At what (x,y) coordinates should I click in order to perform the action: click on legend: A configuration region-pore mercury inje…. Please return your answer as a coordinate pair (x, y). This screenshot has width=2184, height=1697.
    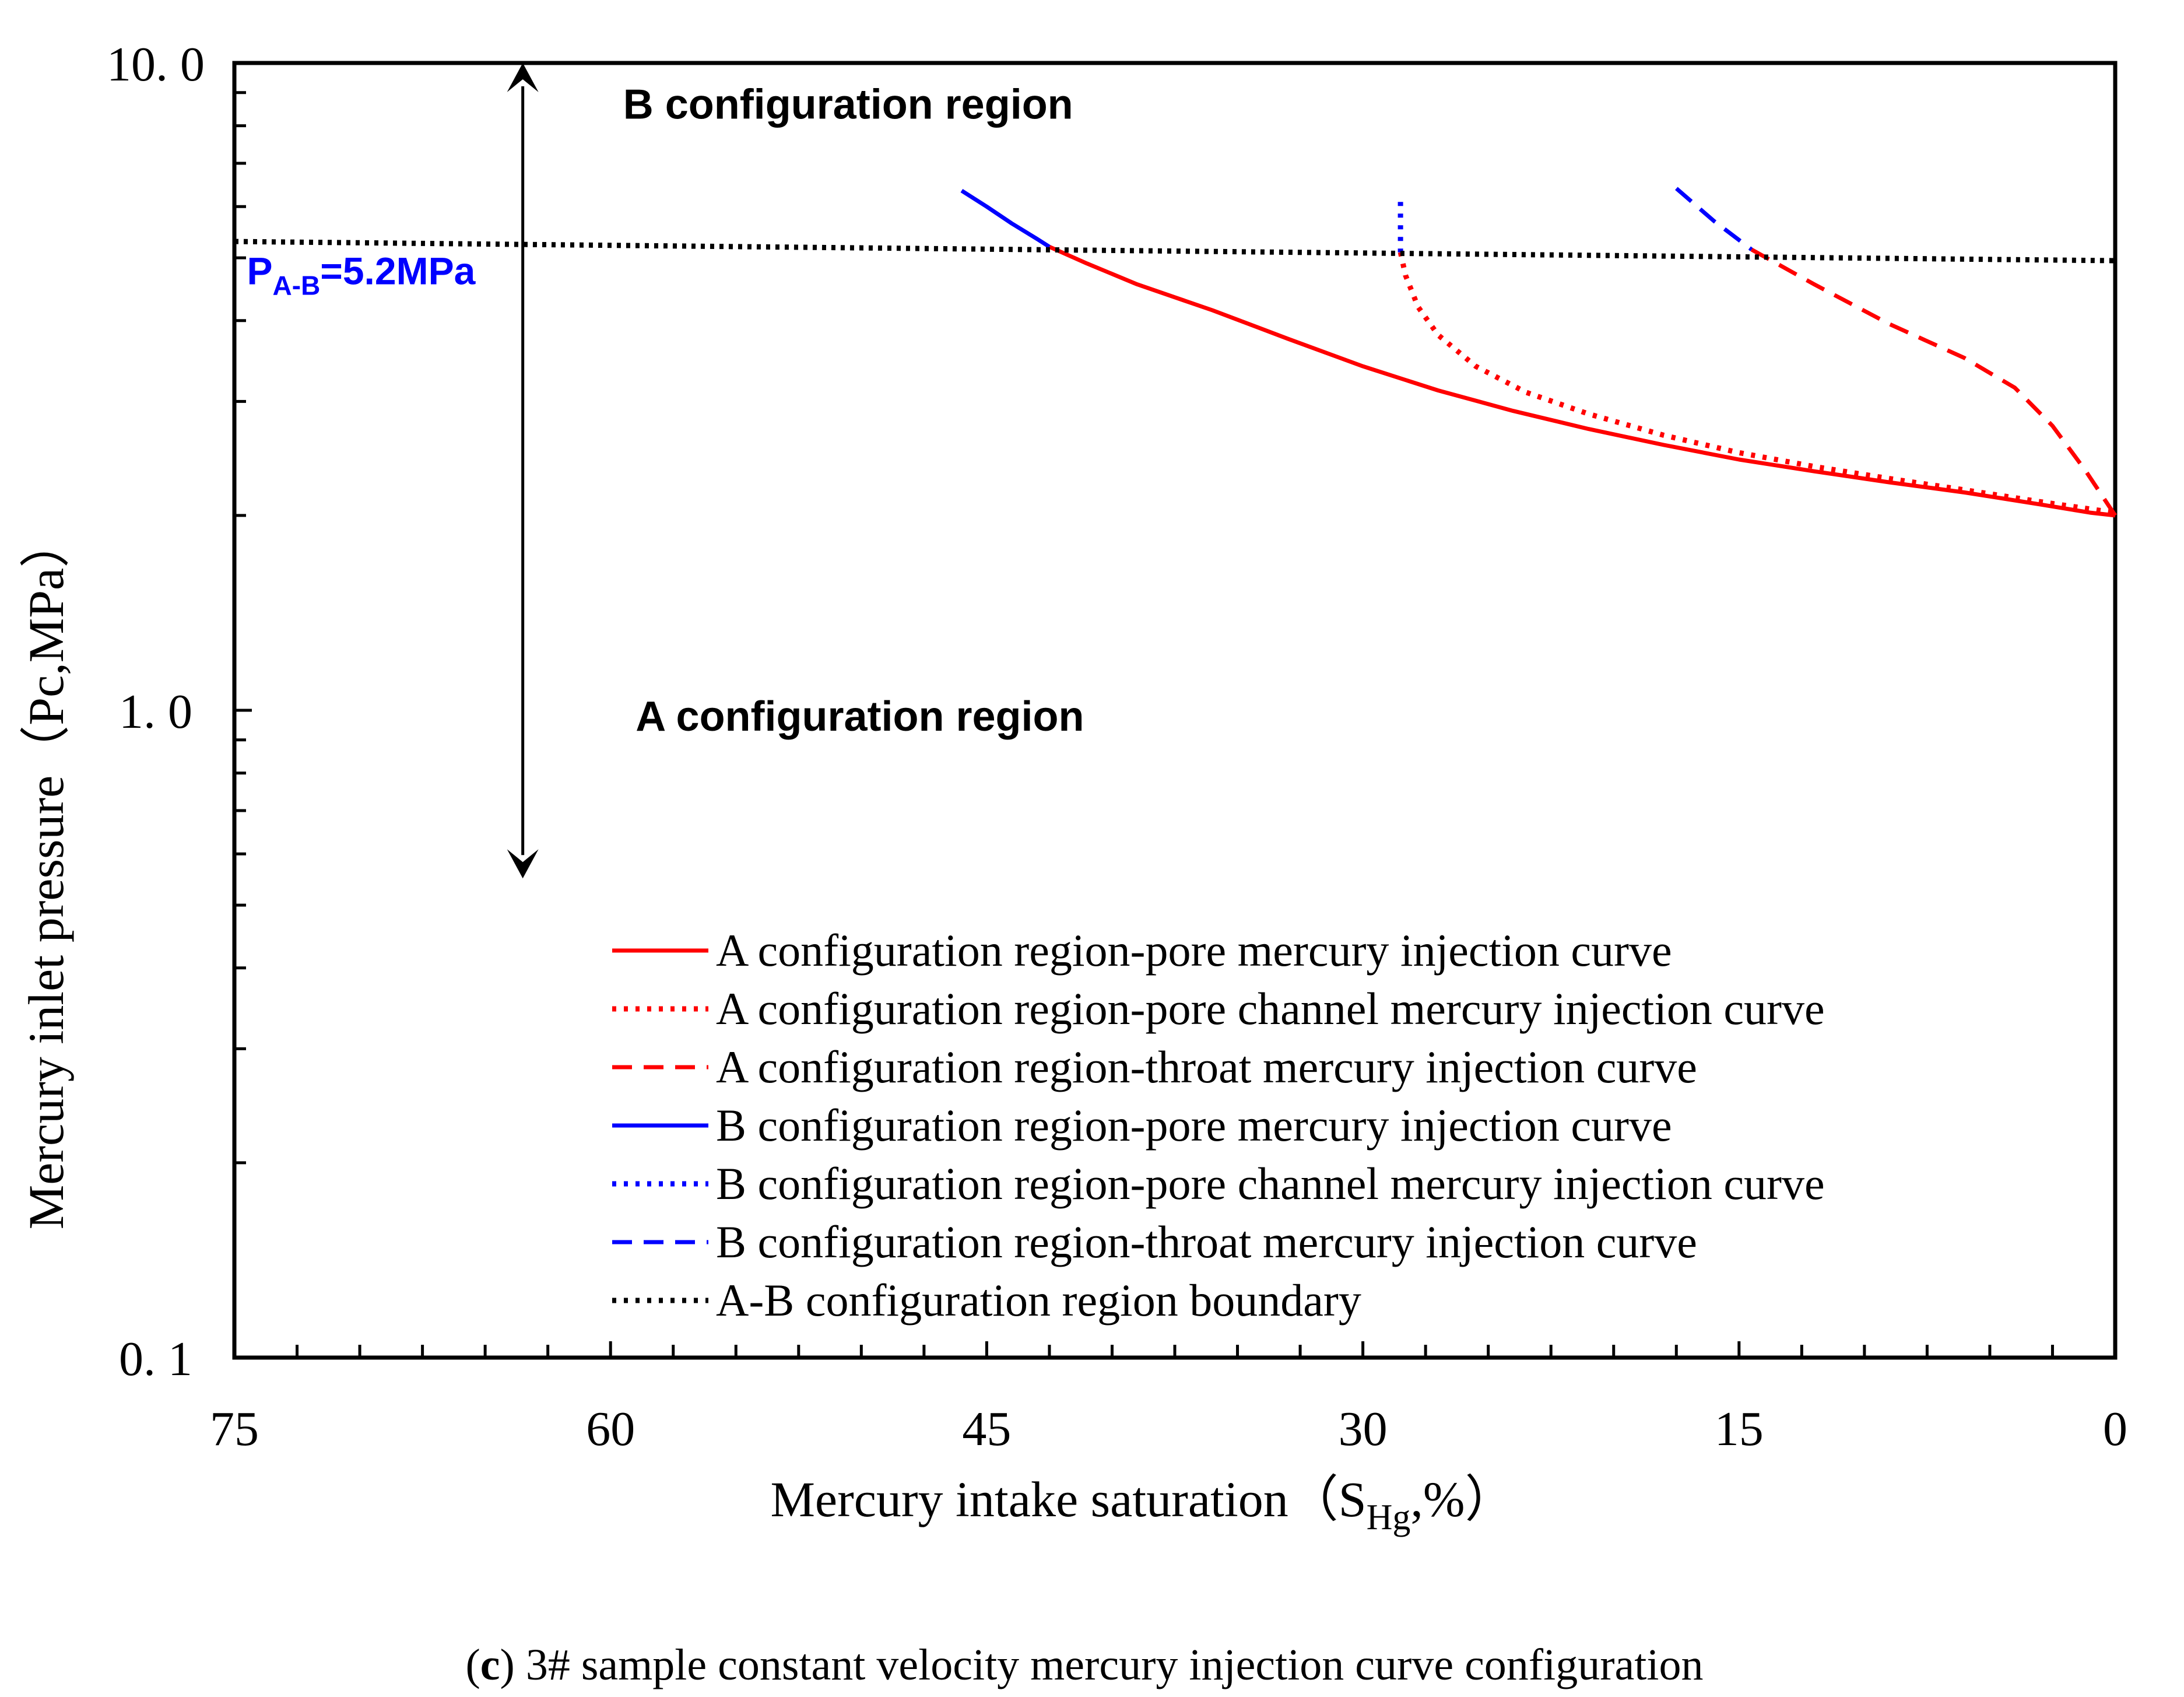
    Looking at the image, I should click on (1218, 1125).